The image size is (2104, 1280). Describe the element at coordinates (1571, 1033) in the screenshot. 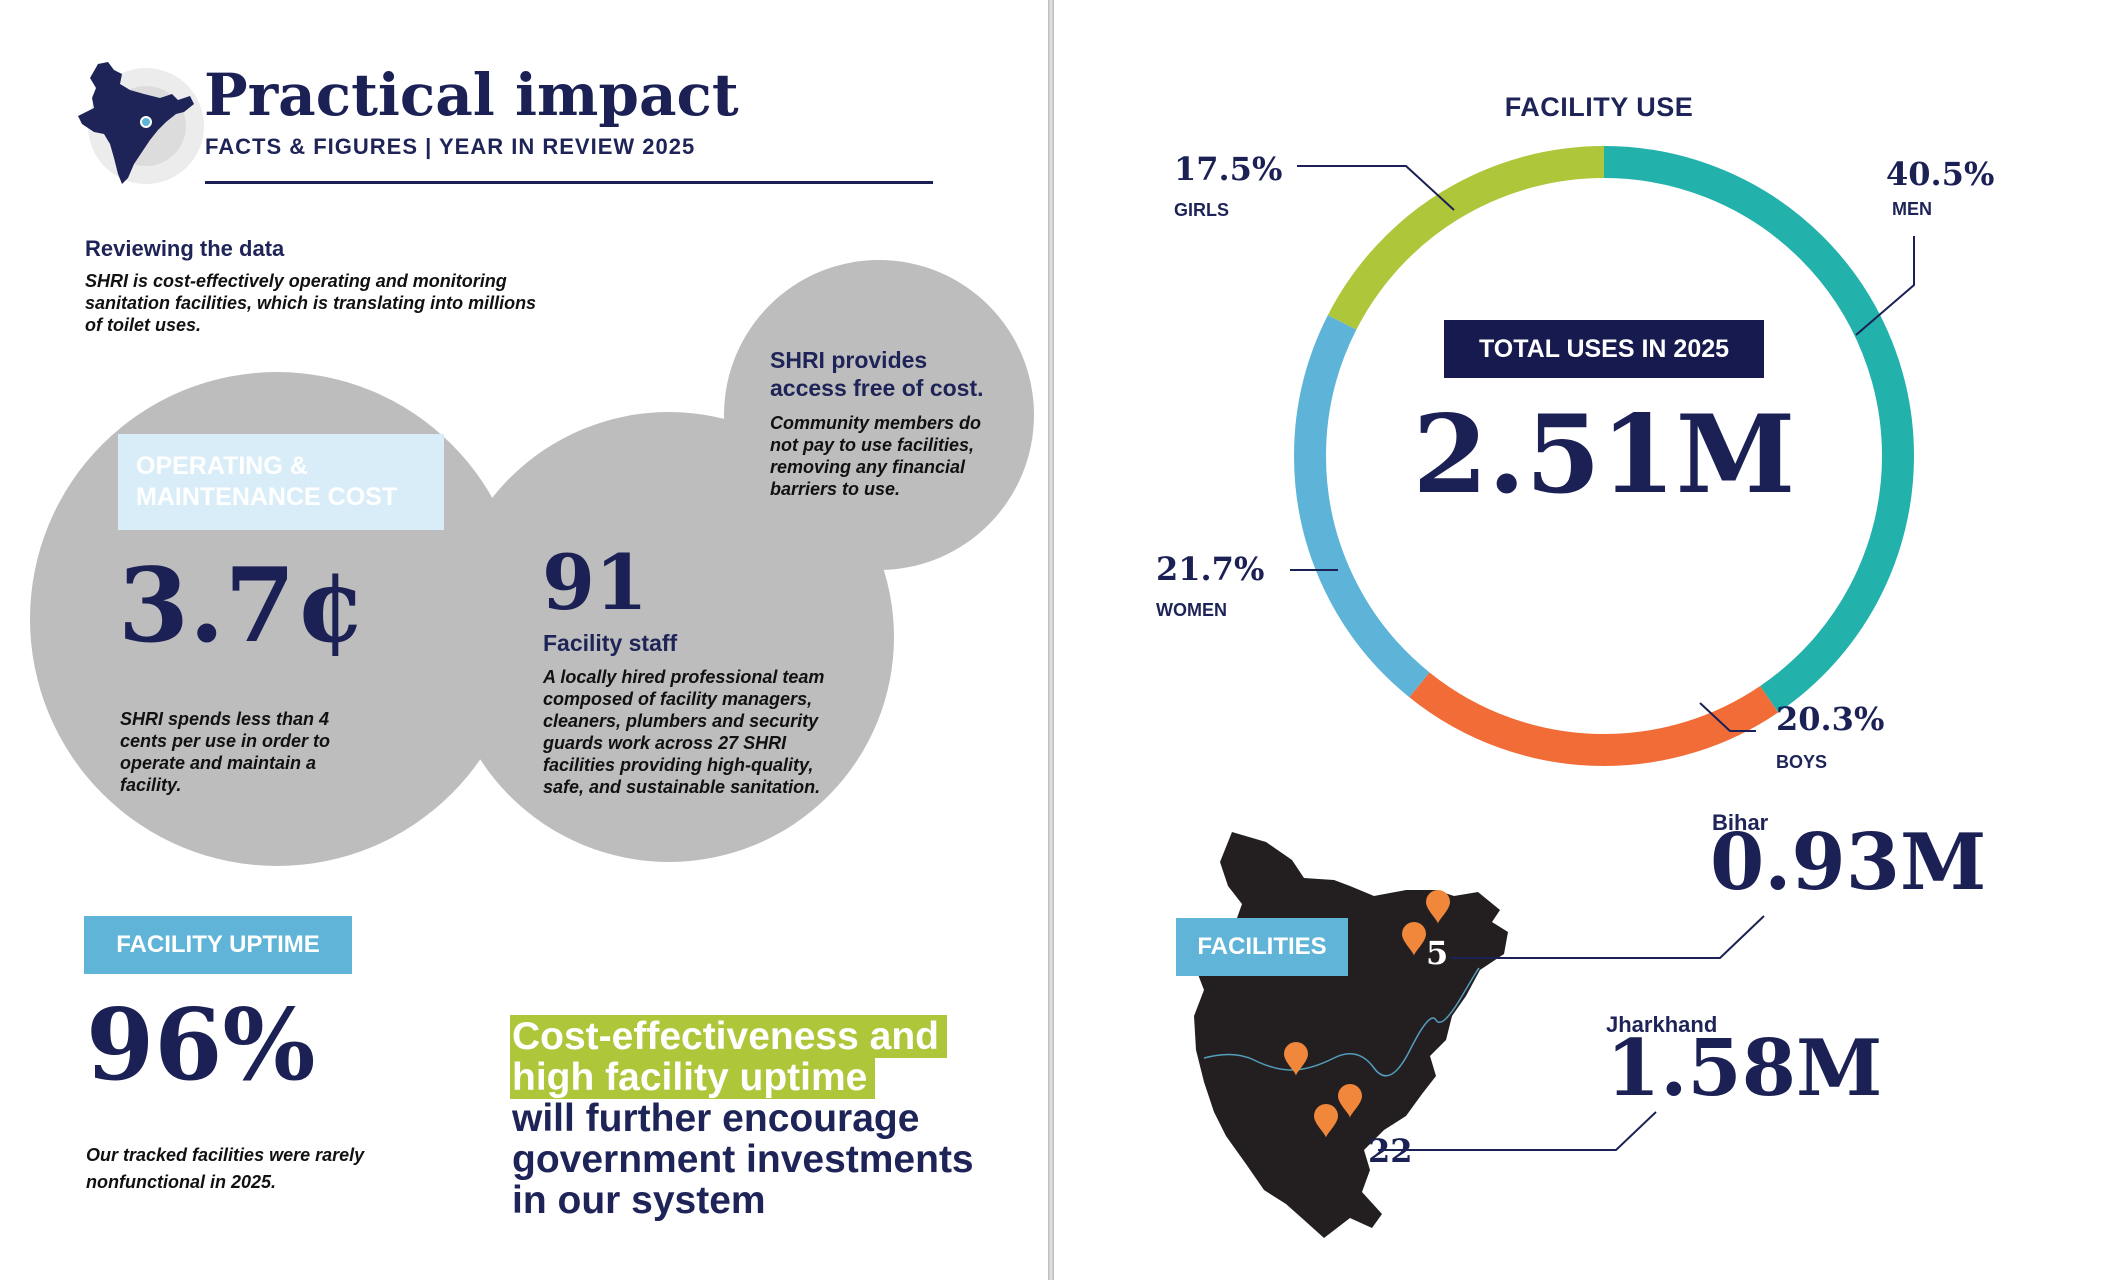

I see `map-leader-lines` at that location.